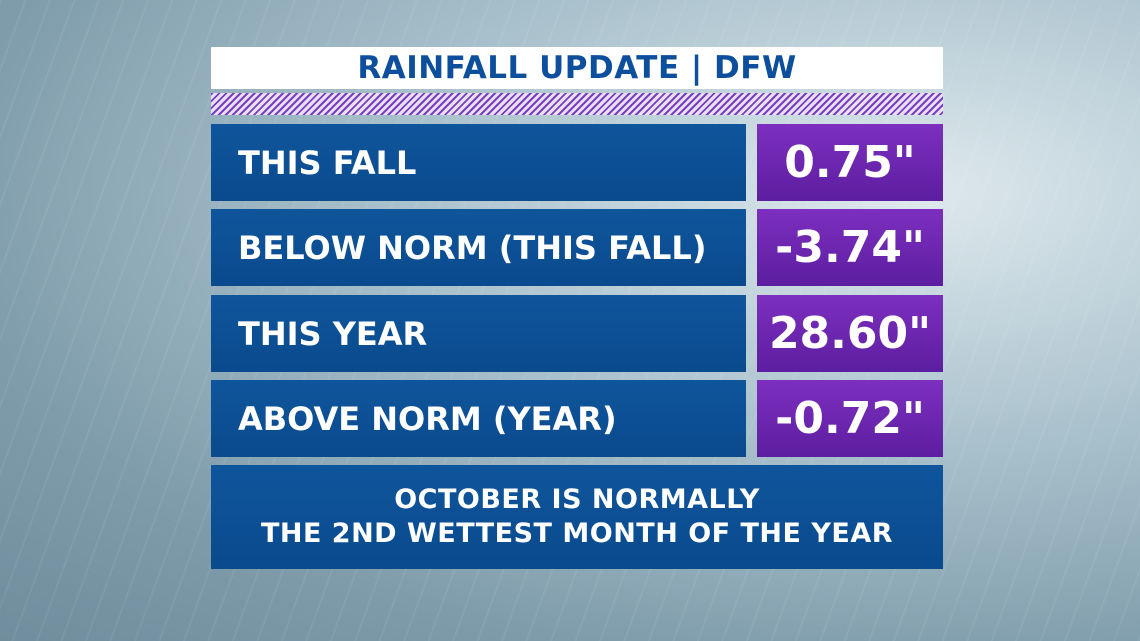 The height and width of the screenshot is (641, 1140). Describe the element at coordinates (850, 418) in the screenshot. I see `row-value: -0.72"` at that location.